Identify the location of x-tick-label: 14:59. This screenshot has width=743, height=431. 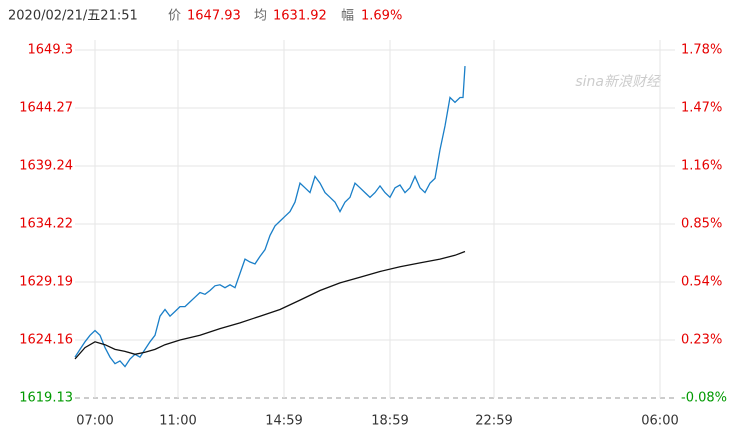
(283, 421).